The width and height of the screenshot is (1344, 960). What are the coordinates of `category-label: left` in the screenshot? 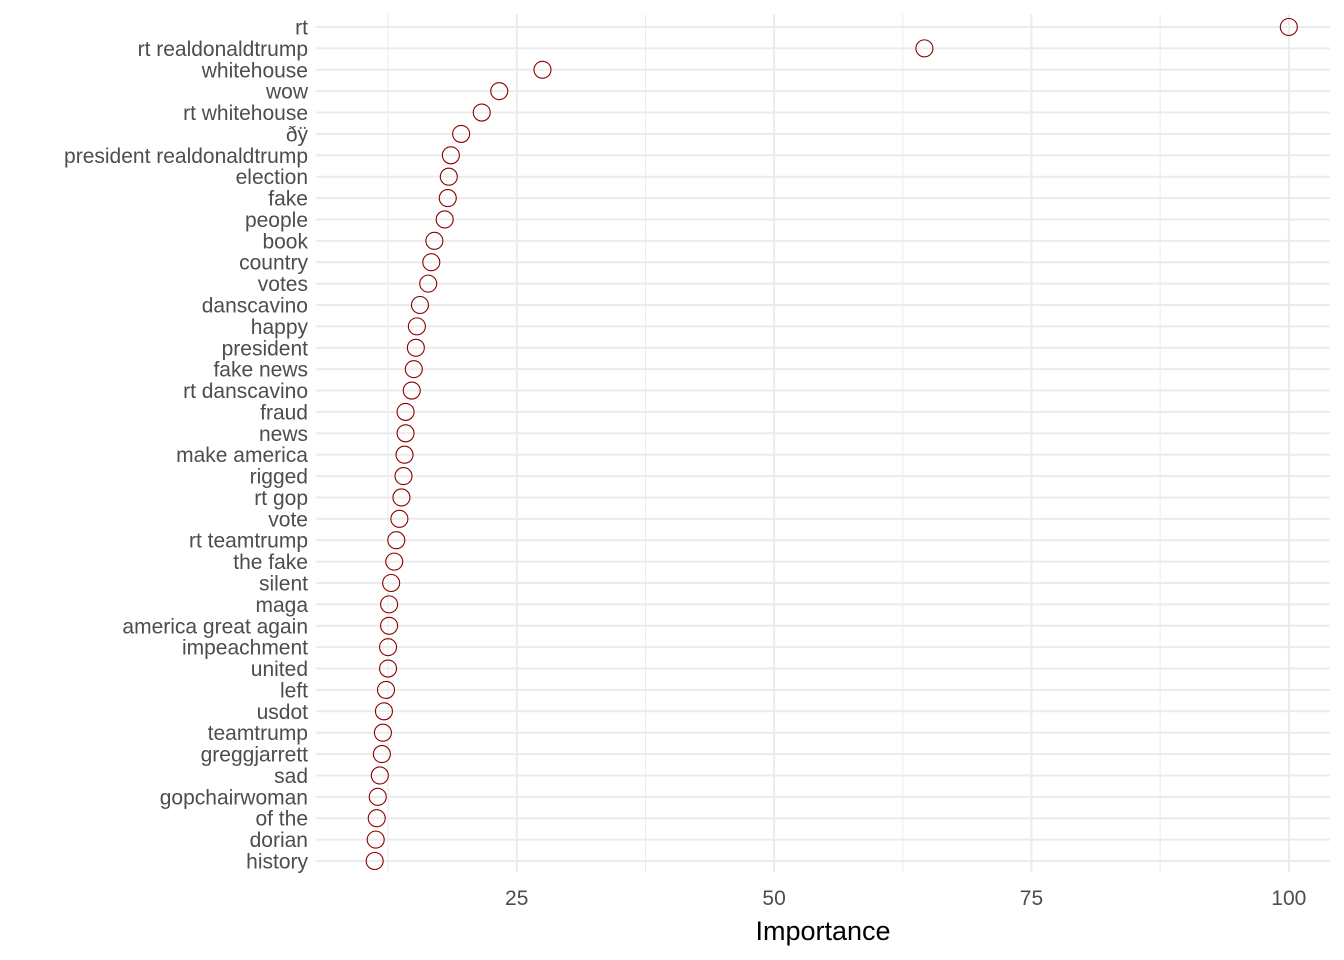 It's located at (294, 690).